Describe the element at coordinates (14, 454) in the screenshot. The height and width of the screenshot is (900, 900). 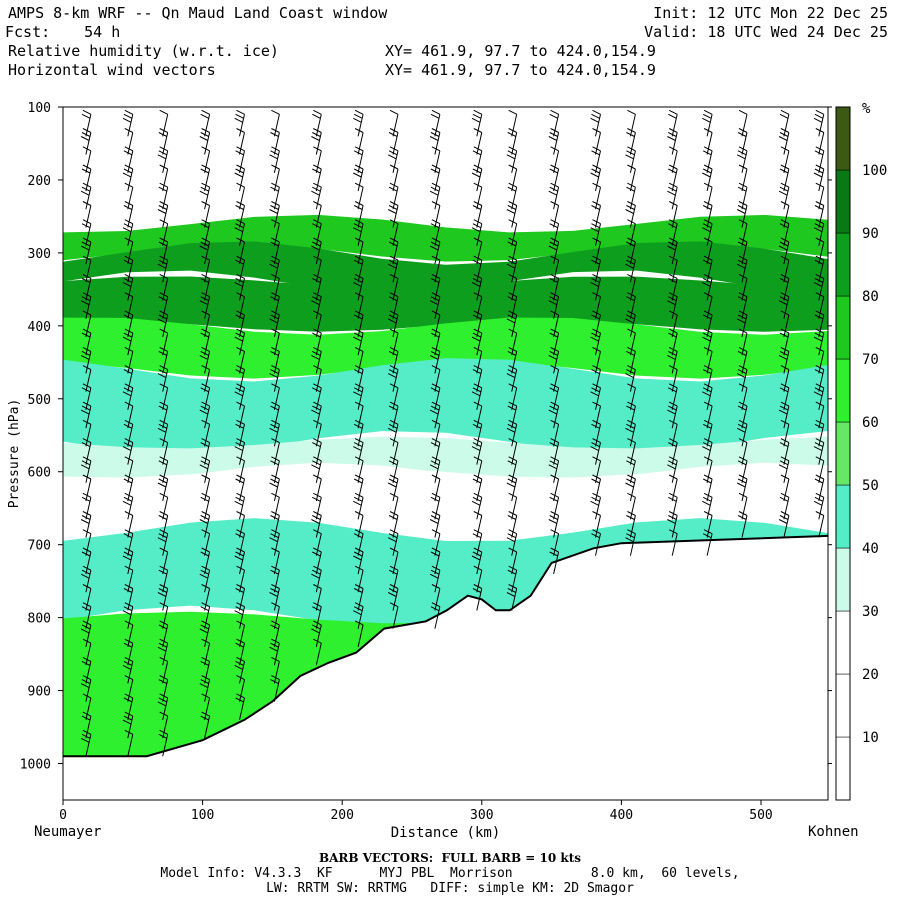
I see `y-axis-label: Pressure (hPa)` at that location.